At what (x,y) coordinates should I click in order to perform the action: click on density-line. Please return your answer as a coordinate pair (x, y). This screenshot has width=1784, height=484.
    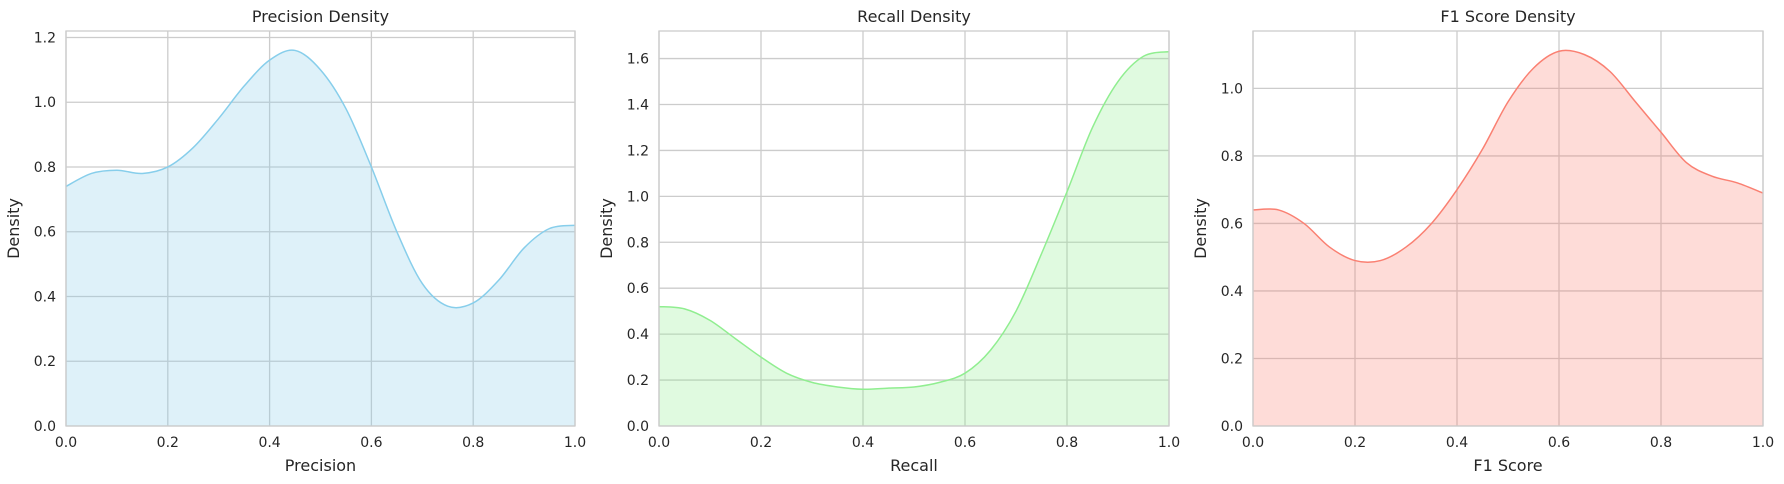
    Looking at the image, I should click on (1508, 156).